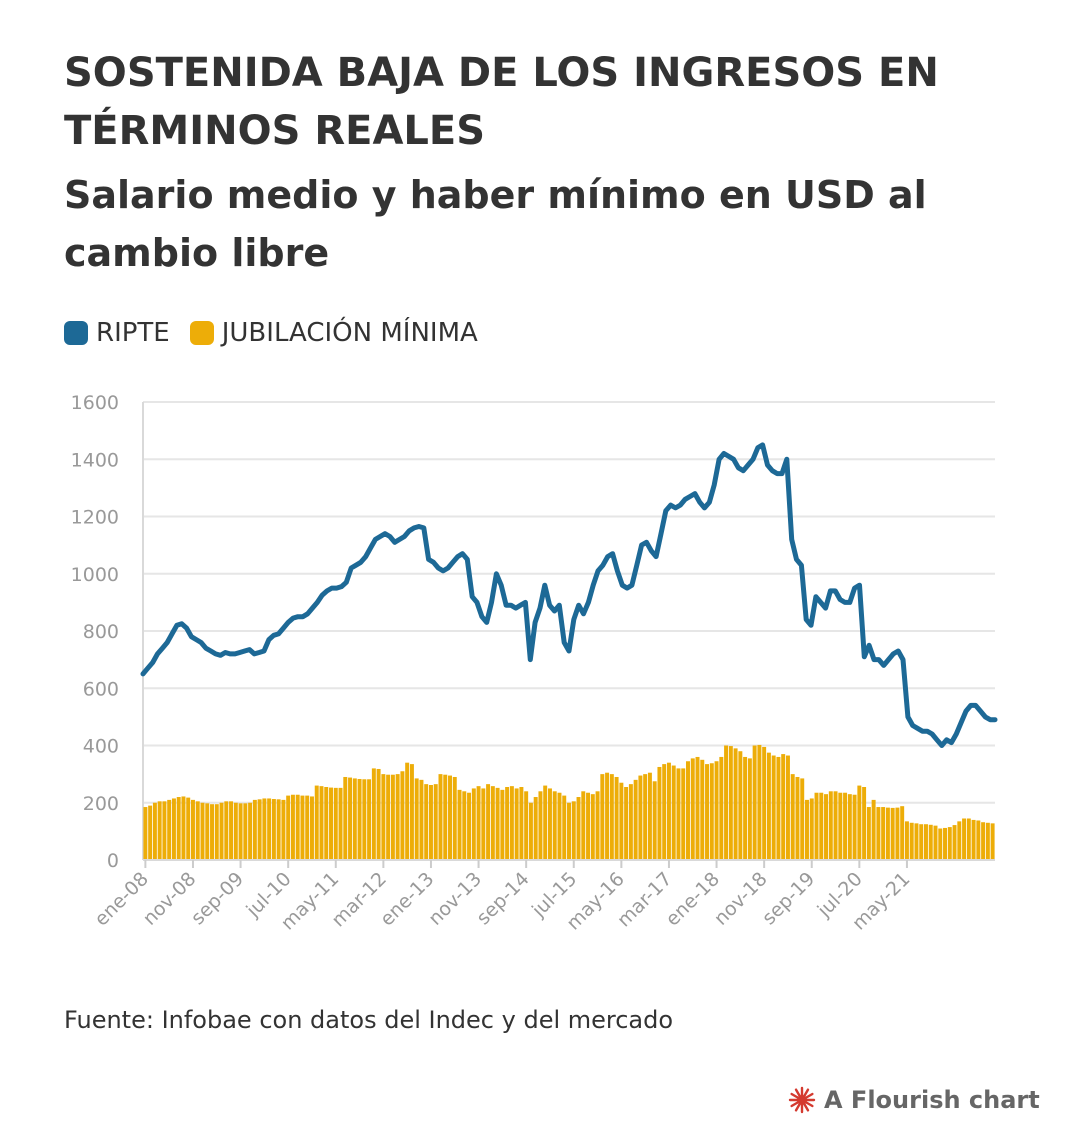  What do you see at coordinates (502, 898) in the screenshot?
I see `x-tick-label: sep-14` at bounding box center [502, 898].